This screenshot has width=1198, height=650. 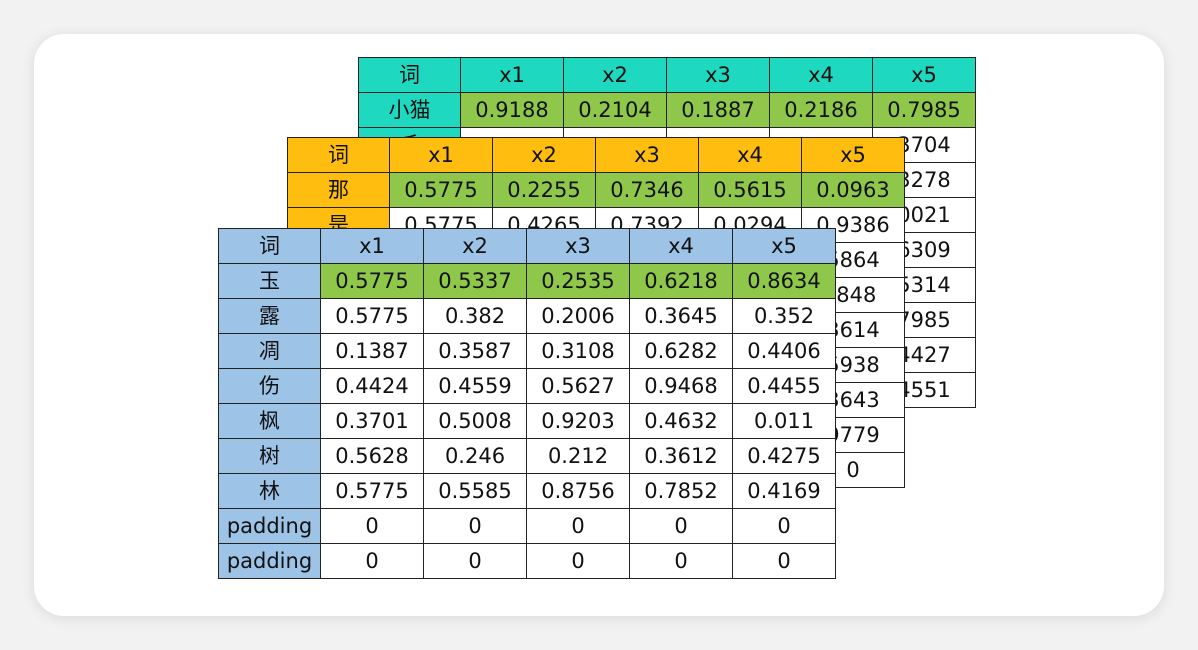 I want to click on value-cell: 0.2186, so click(x=821, y=110).